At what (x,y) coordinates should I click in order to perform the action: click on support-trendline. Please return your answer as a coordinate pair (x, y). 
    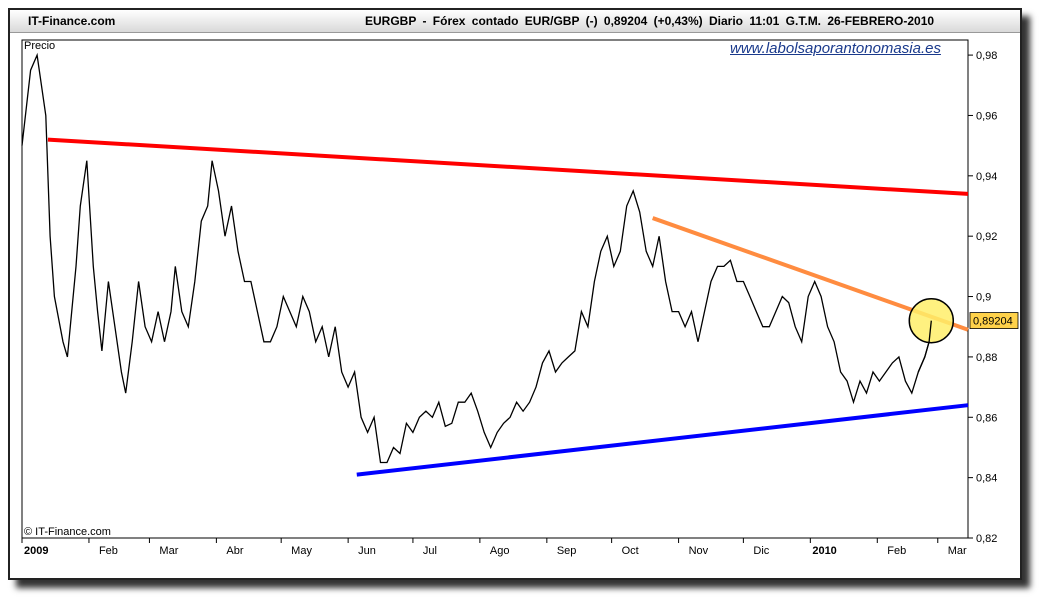
    Looking at the image, I should click on (662, 440).